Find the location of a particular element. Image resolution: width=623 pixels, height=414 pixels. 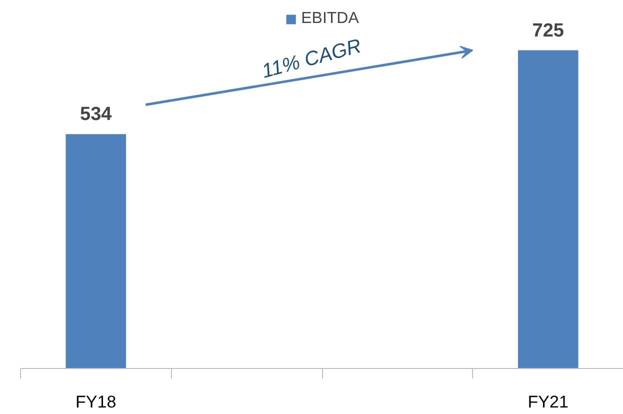

data-label: 725 is located at coordinates (548, 31).